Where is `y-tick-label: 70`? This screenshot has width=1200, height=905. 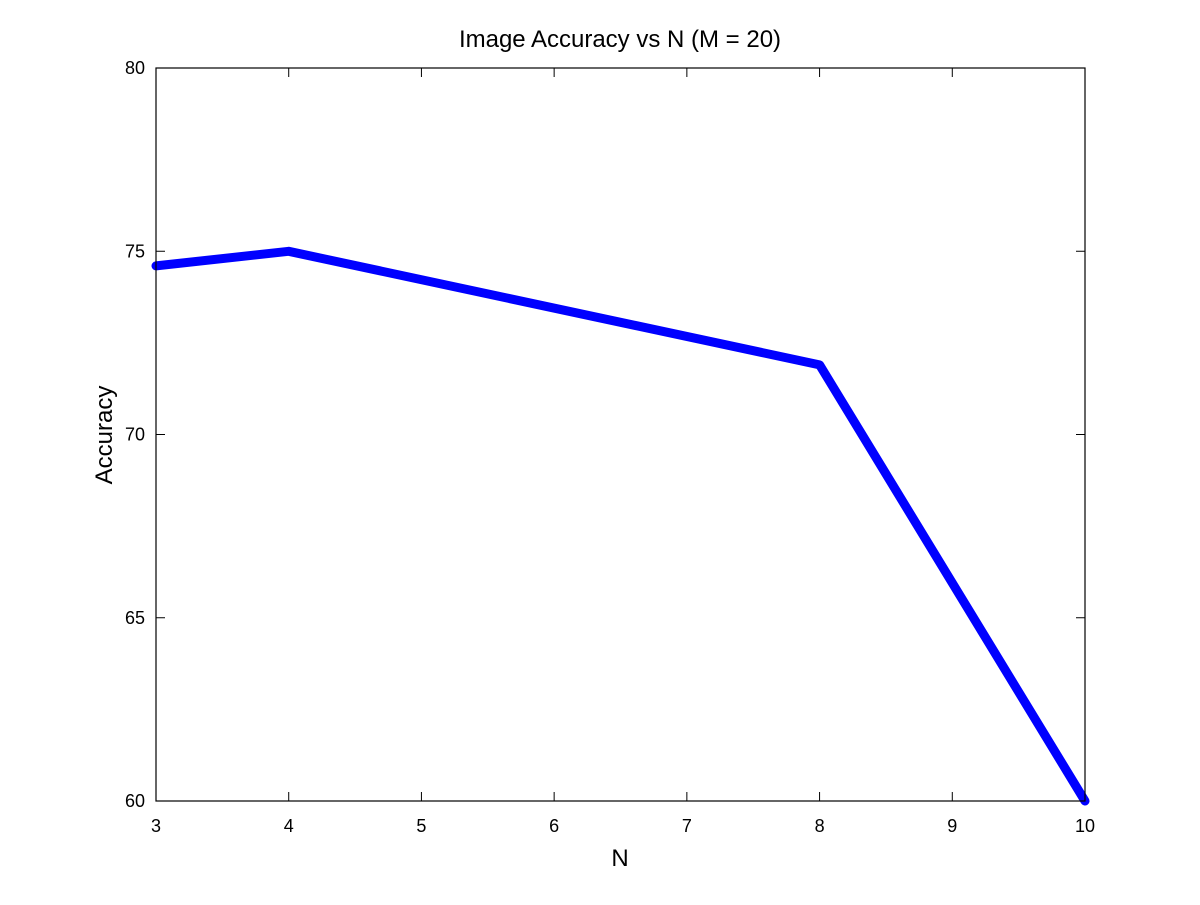 y-tick-label: 70 is located at coordinates (135, 435).